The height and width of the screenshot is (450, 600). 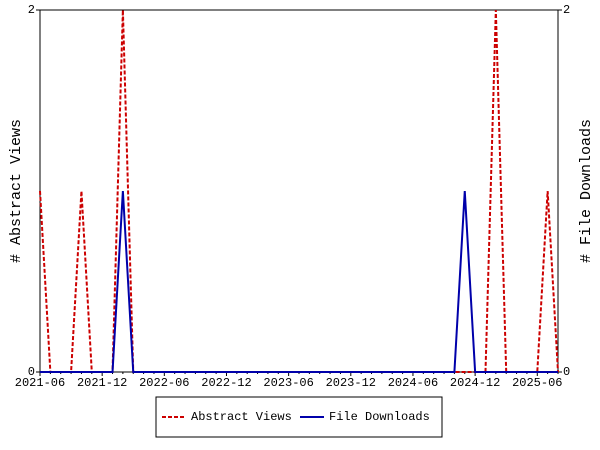 I want to click on x-tick-label: 2024-12, so click(x=475, y=383).